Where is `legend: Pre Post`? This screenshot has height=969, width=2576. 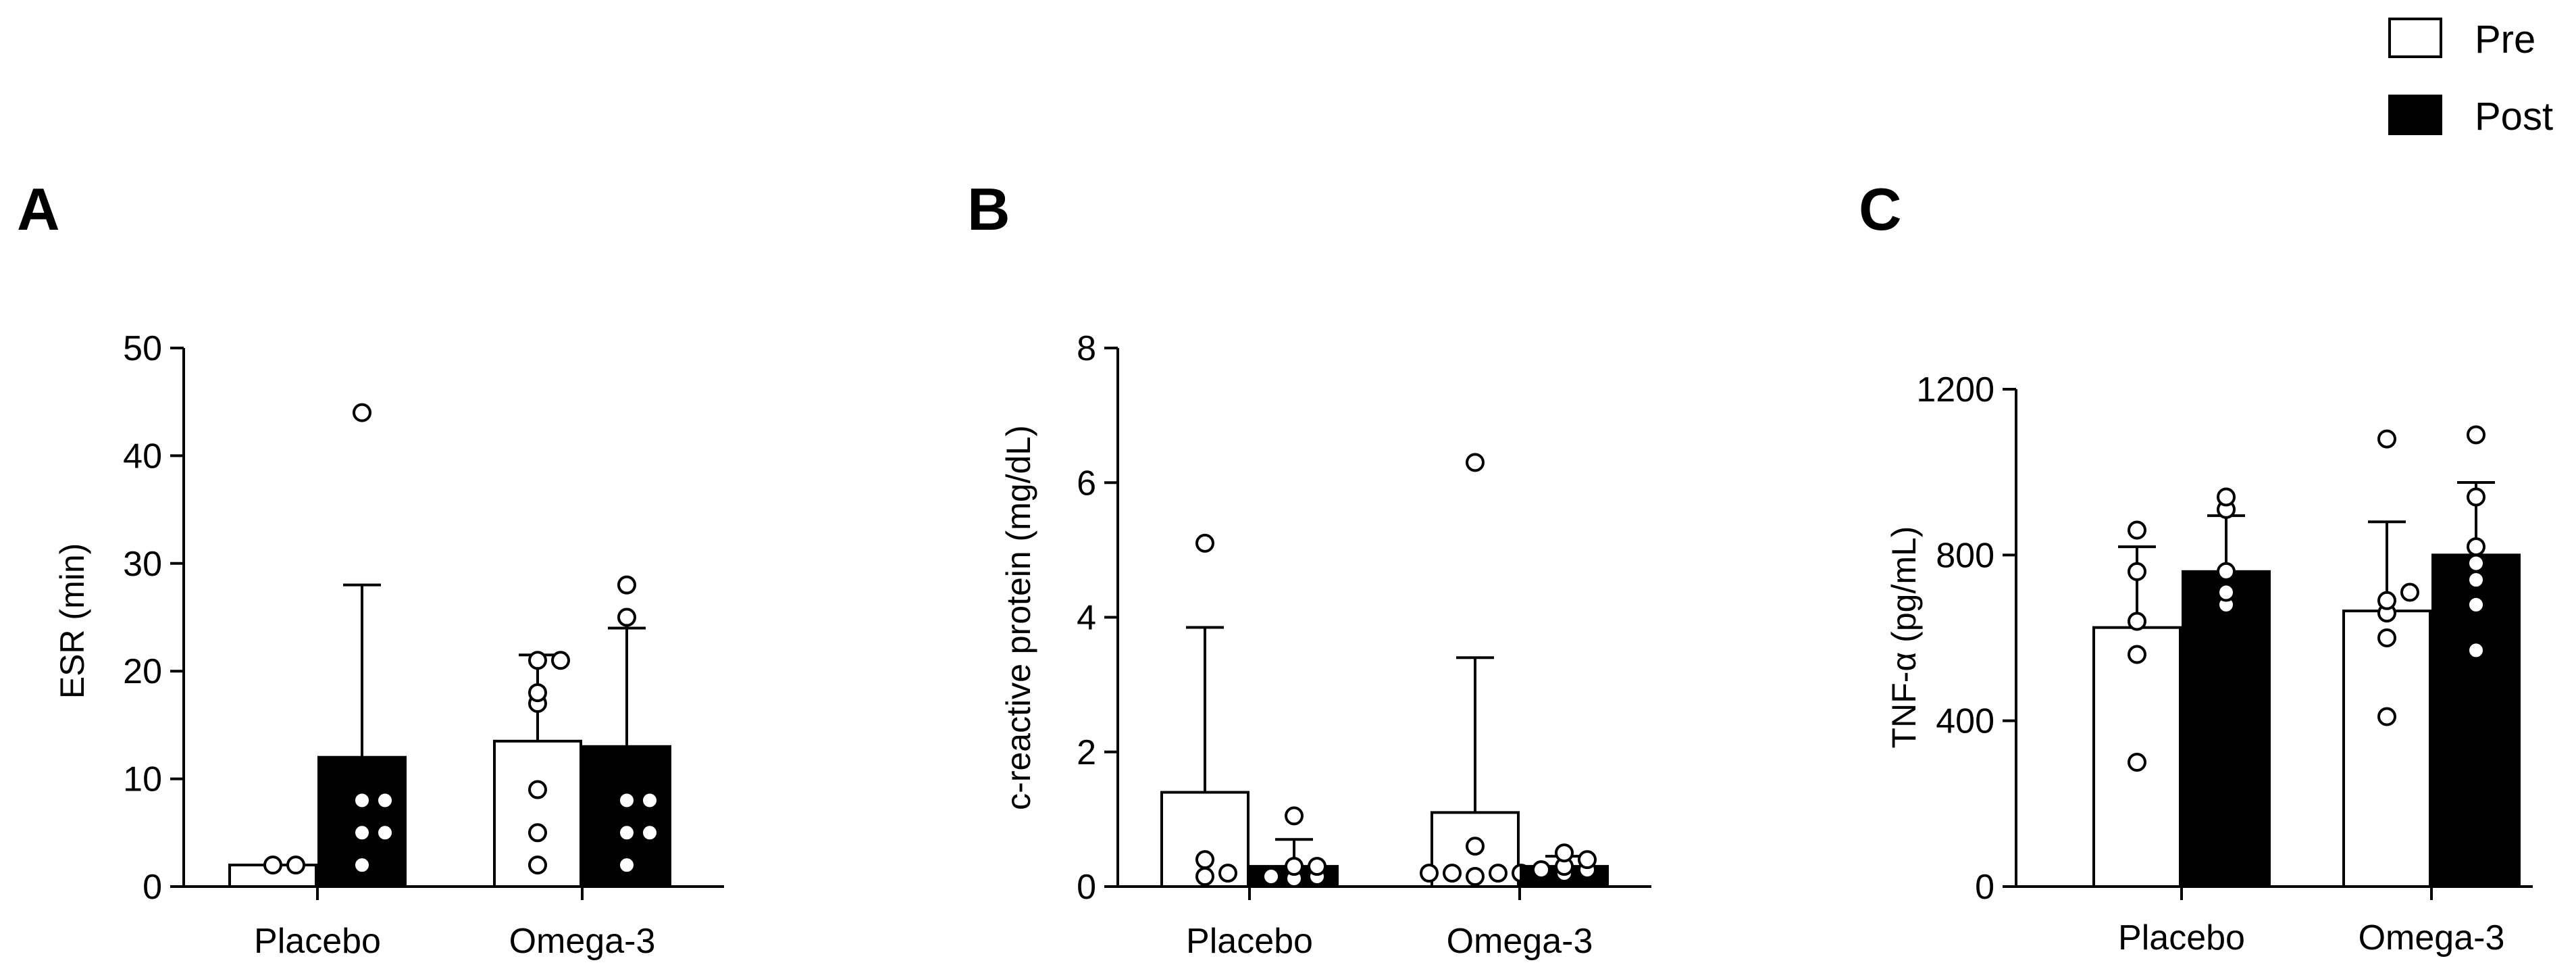
legend: Pre Post is located at coordinates (2470, 78).